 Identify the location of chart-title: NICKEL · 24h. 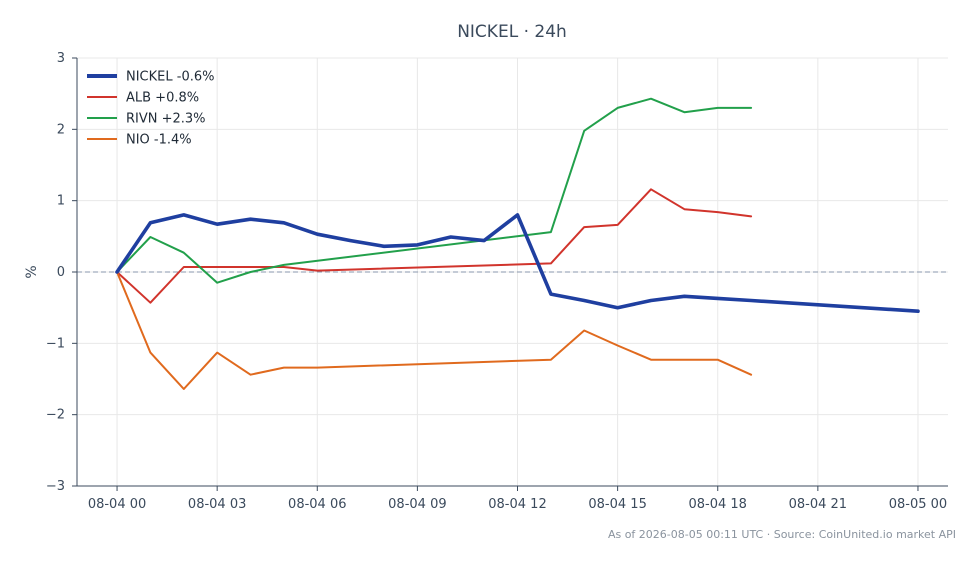
(512, 32).